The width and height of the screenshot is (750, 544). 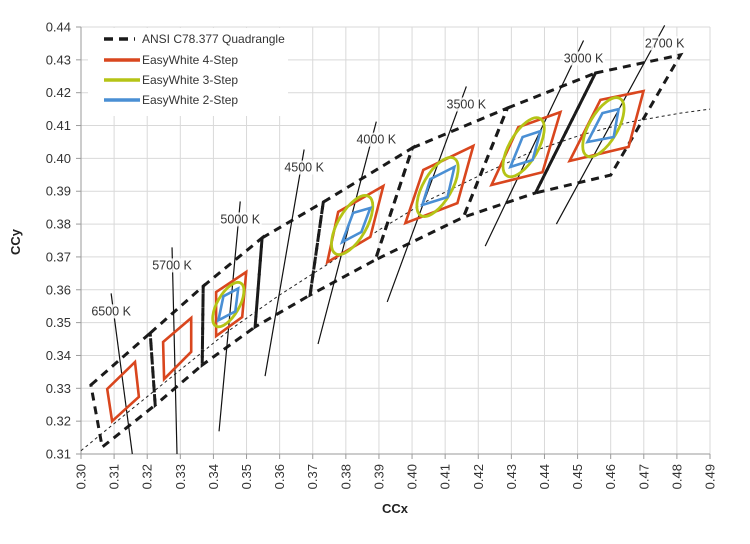 I want to click on legend-item-3step: EasyWhite 3-Step, so click(x=171, y=80).